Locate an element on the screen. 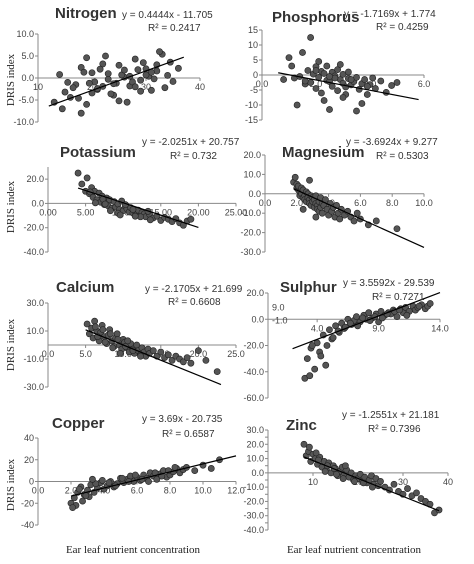 This screenshot has height=564, width=474. panel-3-y-tick-label: -20.0 is located at coordinates (33, 228).